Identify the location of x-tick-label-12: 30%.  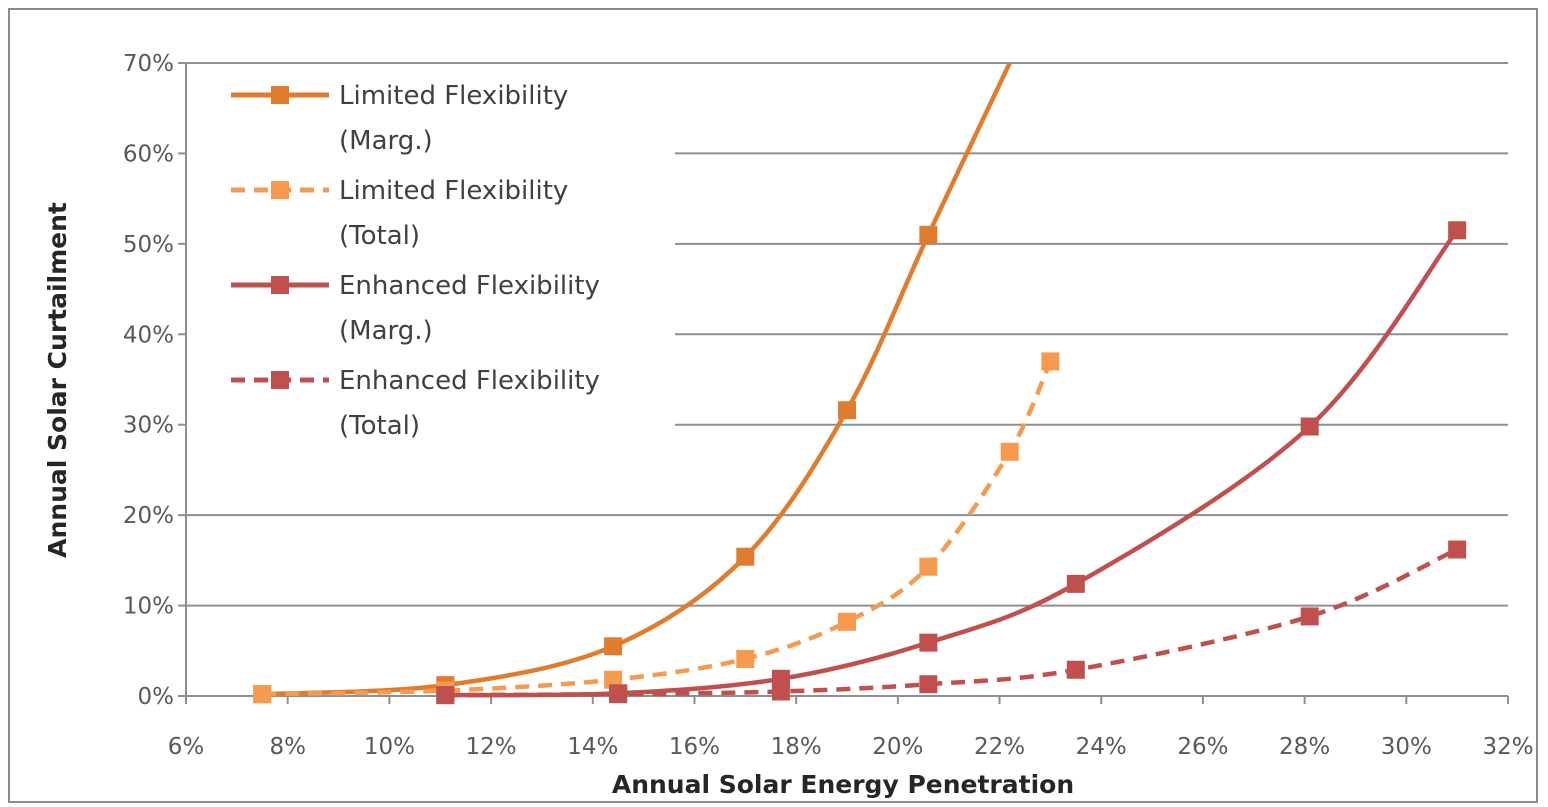
(1406, 747).